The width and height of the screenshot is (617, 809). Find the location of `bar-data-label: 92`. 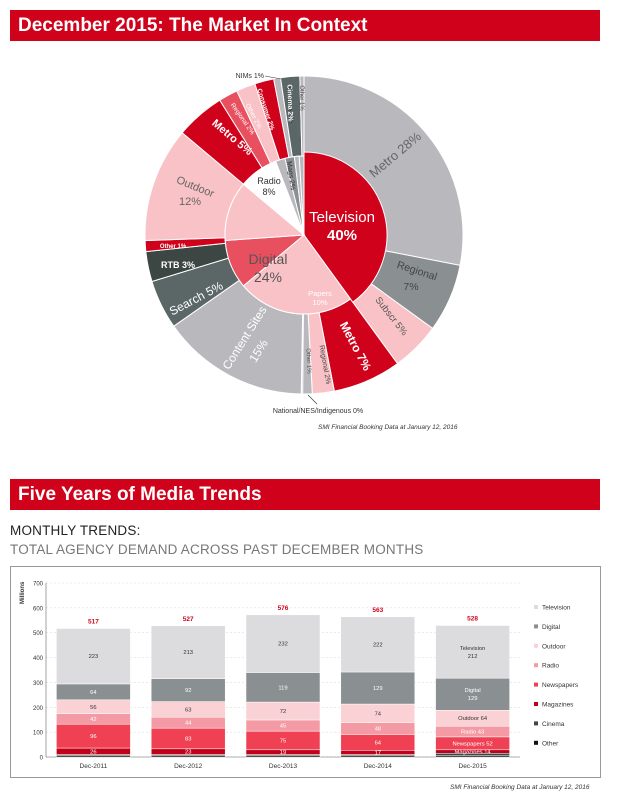

bar-data-label: 92 is located at coordinates (188, 691).